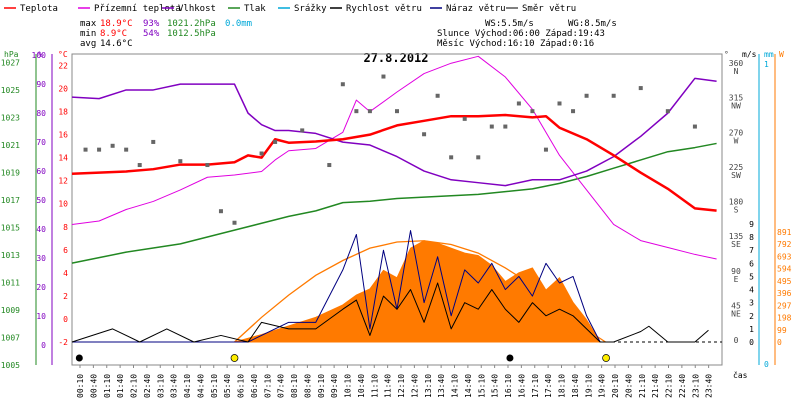 The width and height of the screenshot is (800, 400). What do you see at coordinates (41, 229) in the screenshot?
I see `pct-tick: 40` at bounding box center [41, 229].